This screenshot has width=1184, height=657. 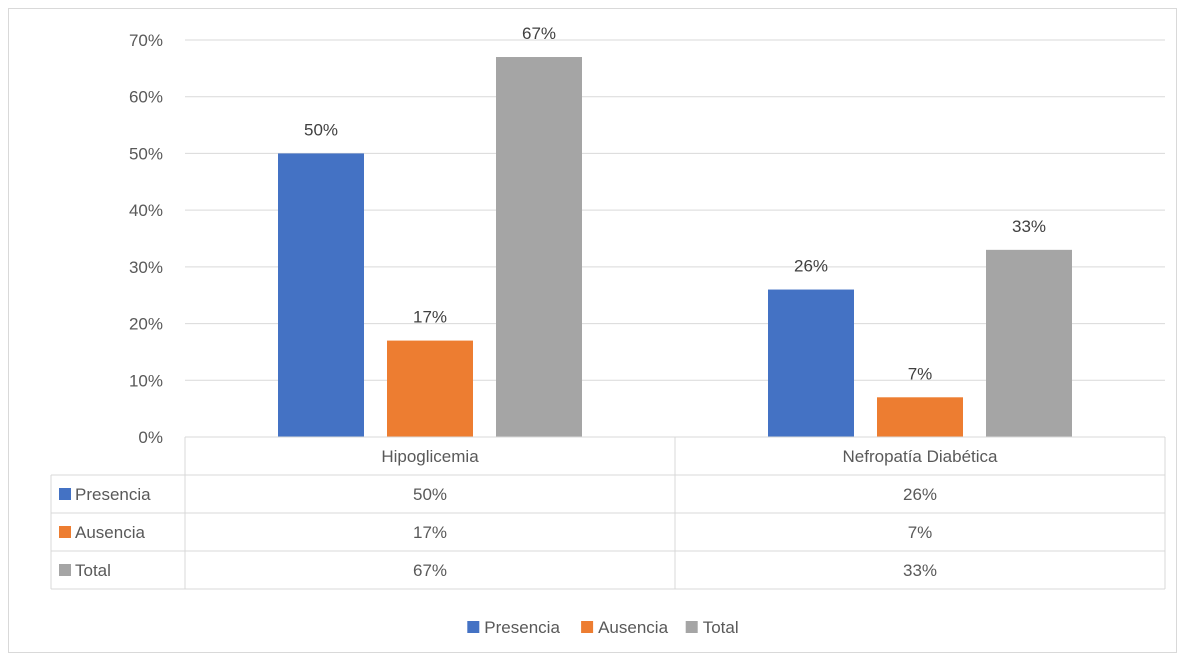 What do you see at coordinates (539, 33) in the screenshot?
I see `bar-data-label: 67%` at bounding box center [539, 33].